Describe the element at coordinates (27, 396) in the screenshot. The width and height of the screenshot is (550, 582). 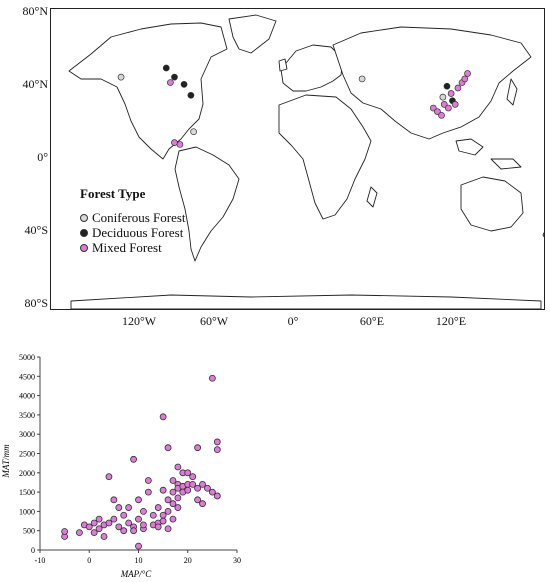
I see `y-tick-label: 4000` at that location.